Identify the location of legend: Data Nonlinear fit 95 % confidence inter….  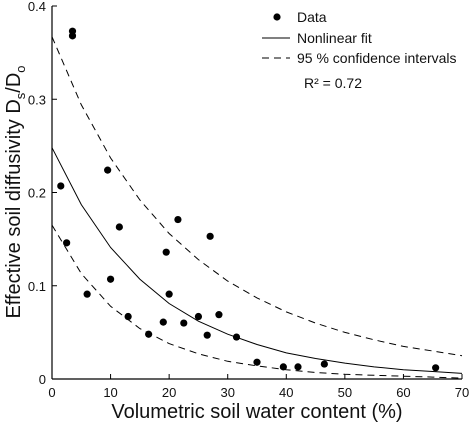
(359, 50).